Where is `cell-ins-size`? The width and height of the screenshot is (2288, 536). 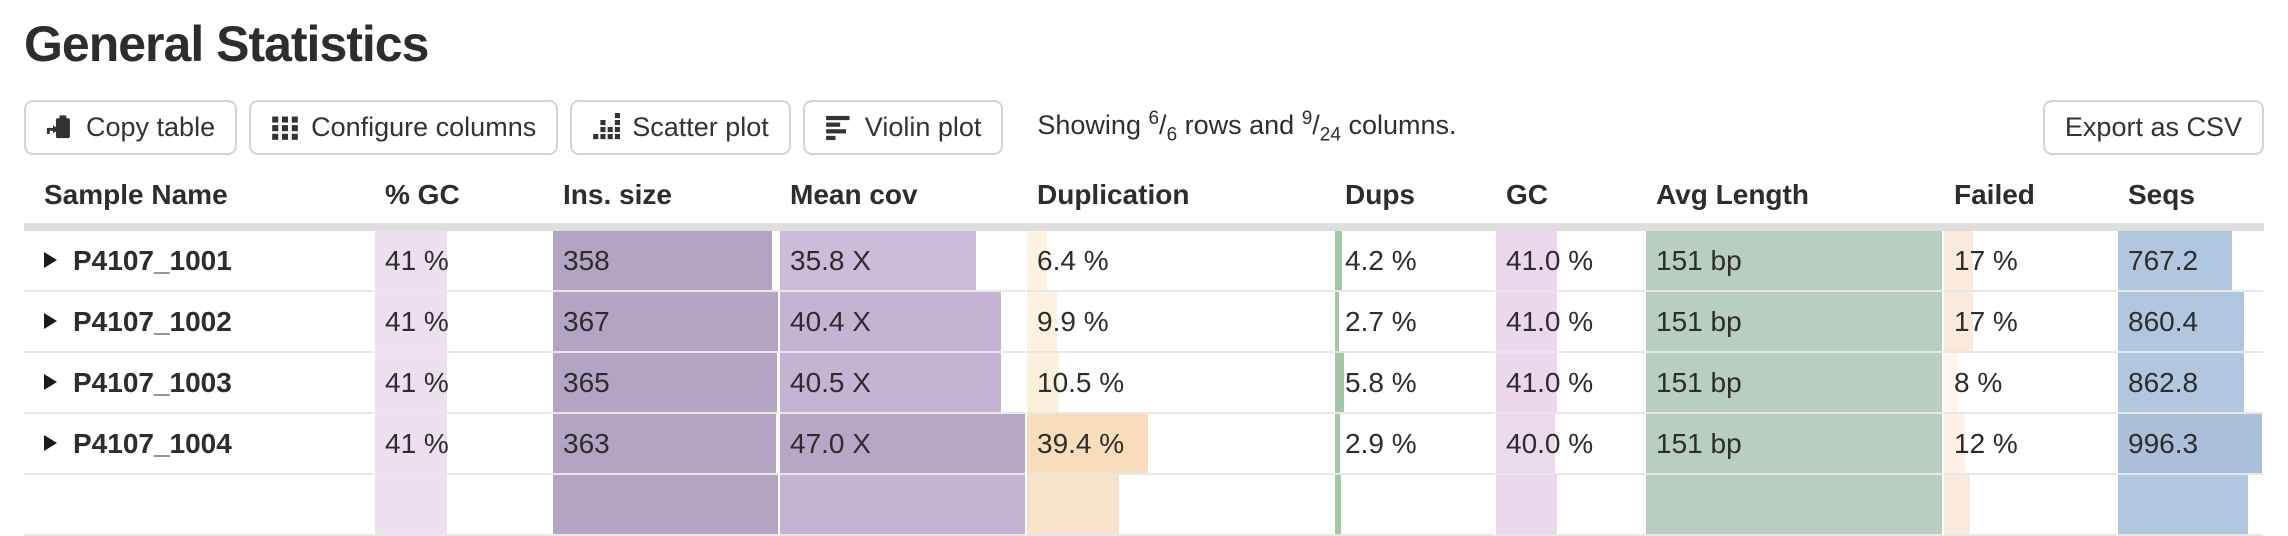
cell-ins-size is located at coordinates (666, 505).